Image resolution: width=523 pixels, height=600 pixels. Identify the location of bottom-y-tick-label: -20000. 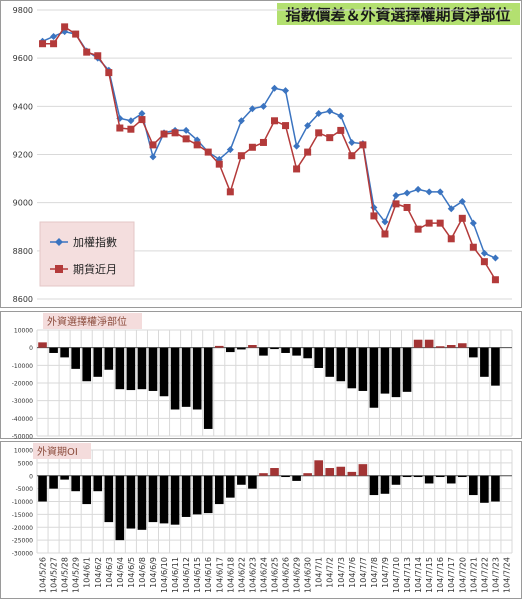
(22, 528).